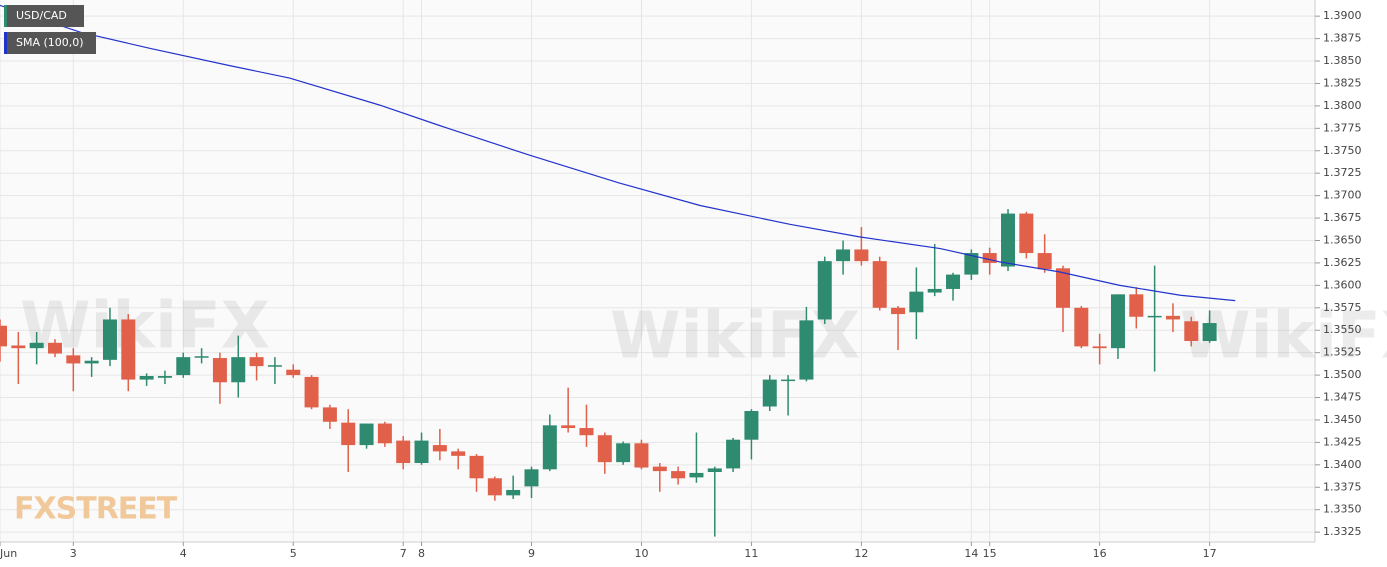 The width and height of the screenshot is (1387, 567). What do you see at coordinates (293, 553) in the screenshot?
I see `x-tick-label: 5` at bounding box center [293, 553].